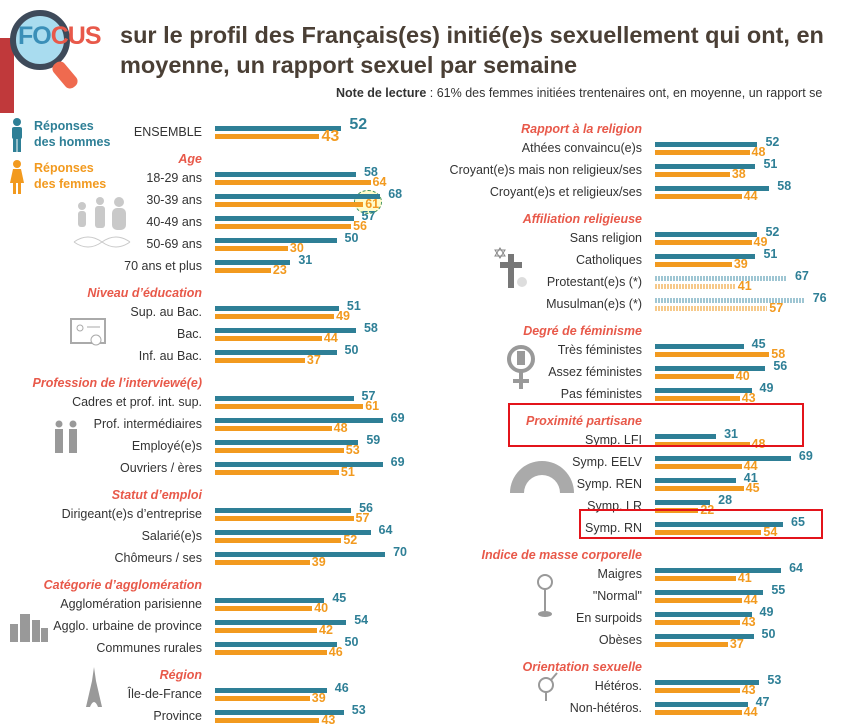 The width and height of the screenshot is (849, 728). What do you see at coordinates (131, 514) in the screenshot?
I see `row-label: Dirigeant(e)s d’entreprise` at bounding box center [131, 514].